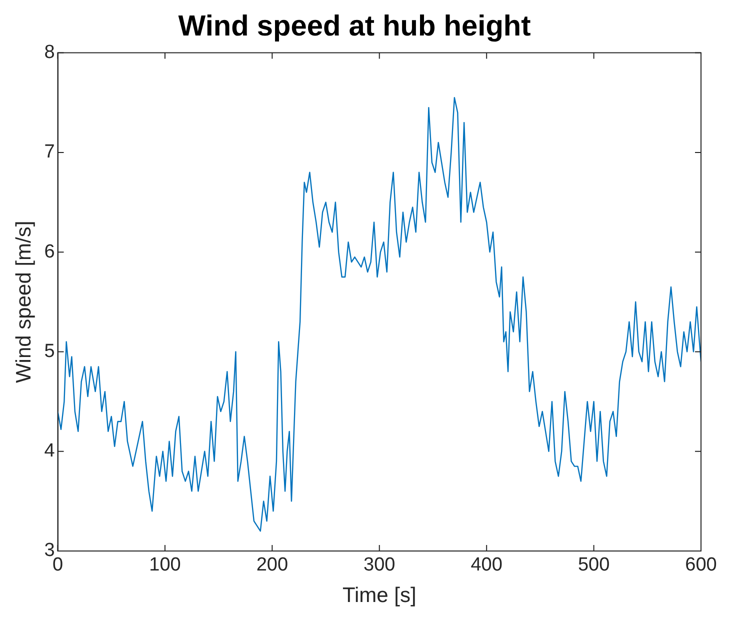  What do you see at coordinates (49, 152) in the screenshot?
I see `y-tick-label: 7` at bounding box center [49, 152].